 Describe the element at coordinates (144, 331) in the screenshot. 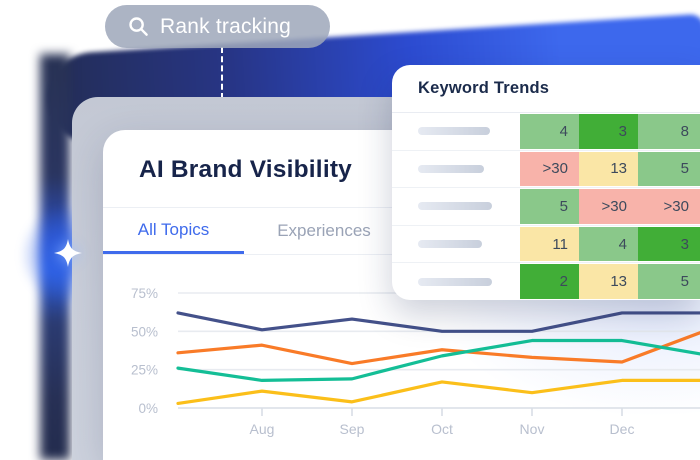

I see `y-axis-label: 50%` at that location.